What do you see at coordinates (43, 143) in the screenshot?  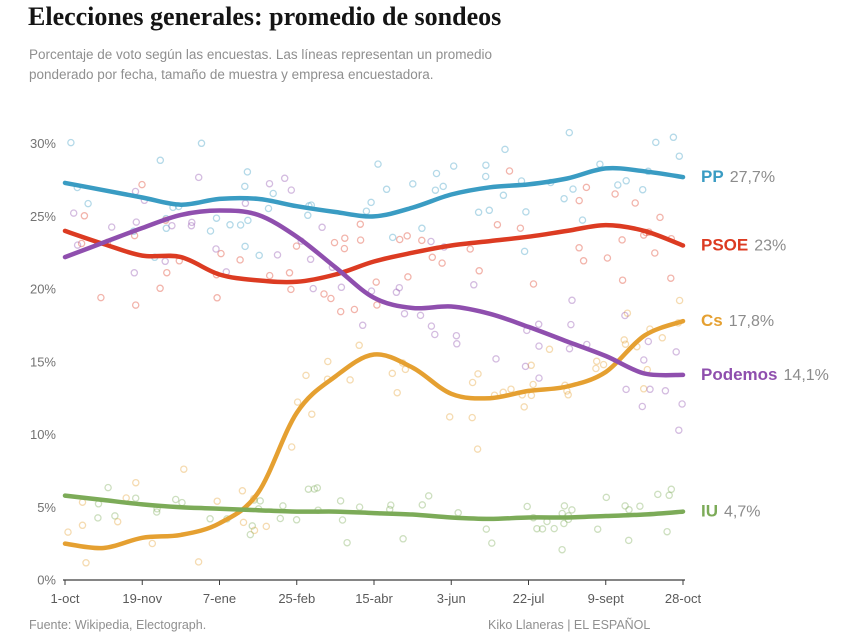 I see `y-axis-tick-label: 30%` at bounding box center [43, 143].